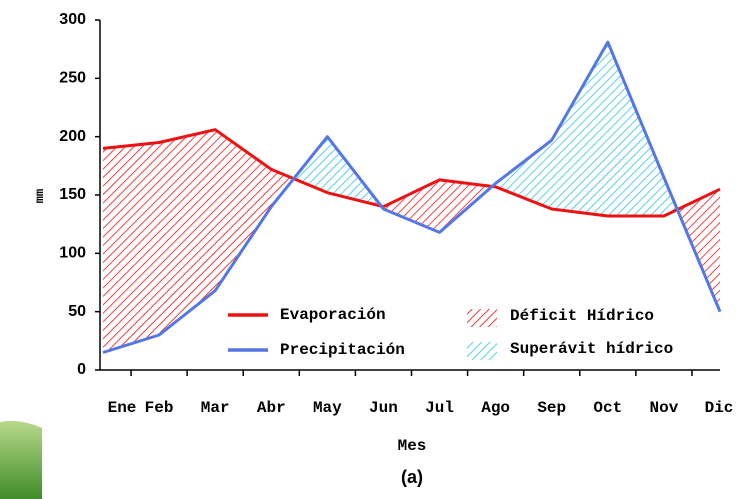 This screenshot has height=499, width=739. Describe the element at coordinates (591, 349) in the screenshot. I see `legend-label: Superávit hídrico` at that location.